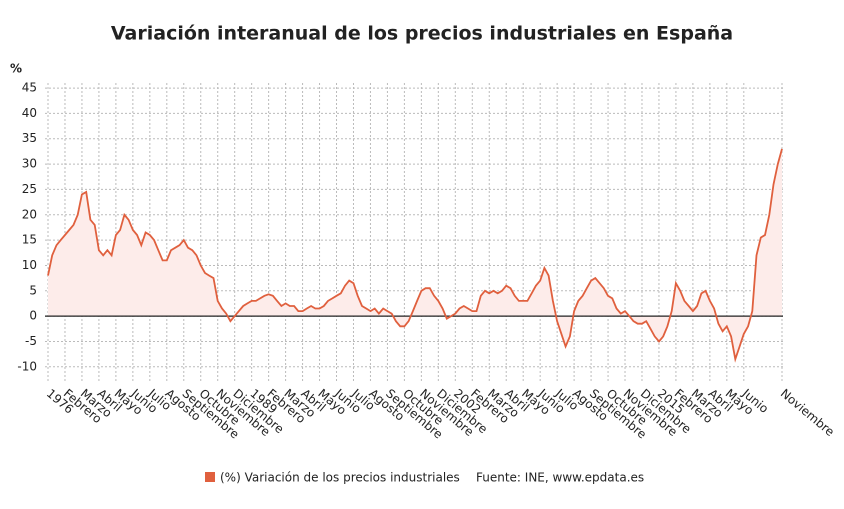 This screenshot has height=509, width=844. Describe the element at coordinates (29, 265) in the screenshot. I see `y-tick-label: 10` at that location.